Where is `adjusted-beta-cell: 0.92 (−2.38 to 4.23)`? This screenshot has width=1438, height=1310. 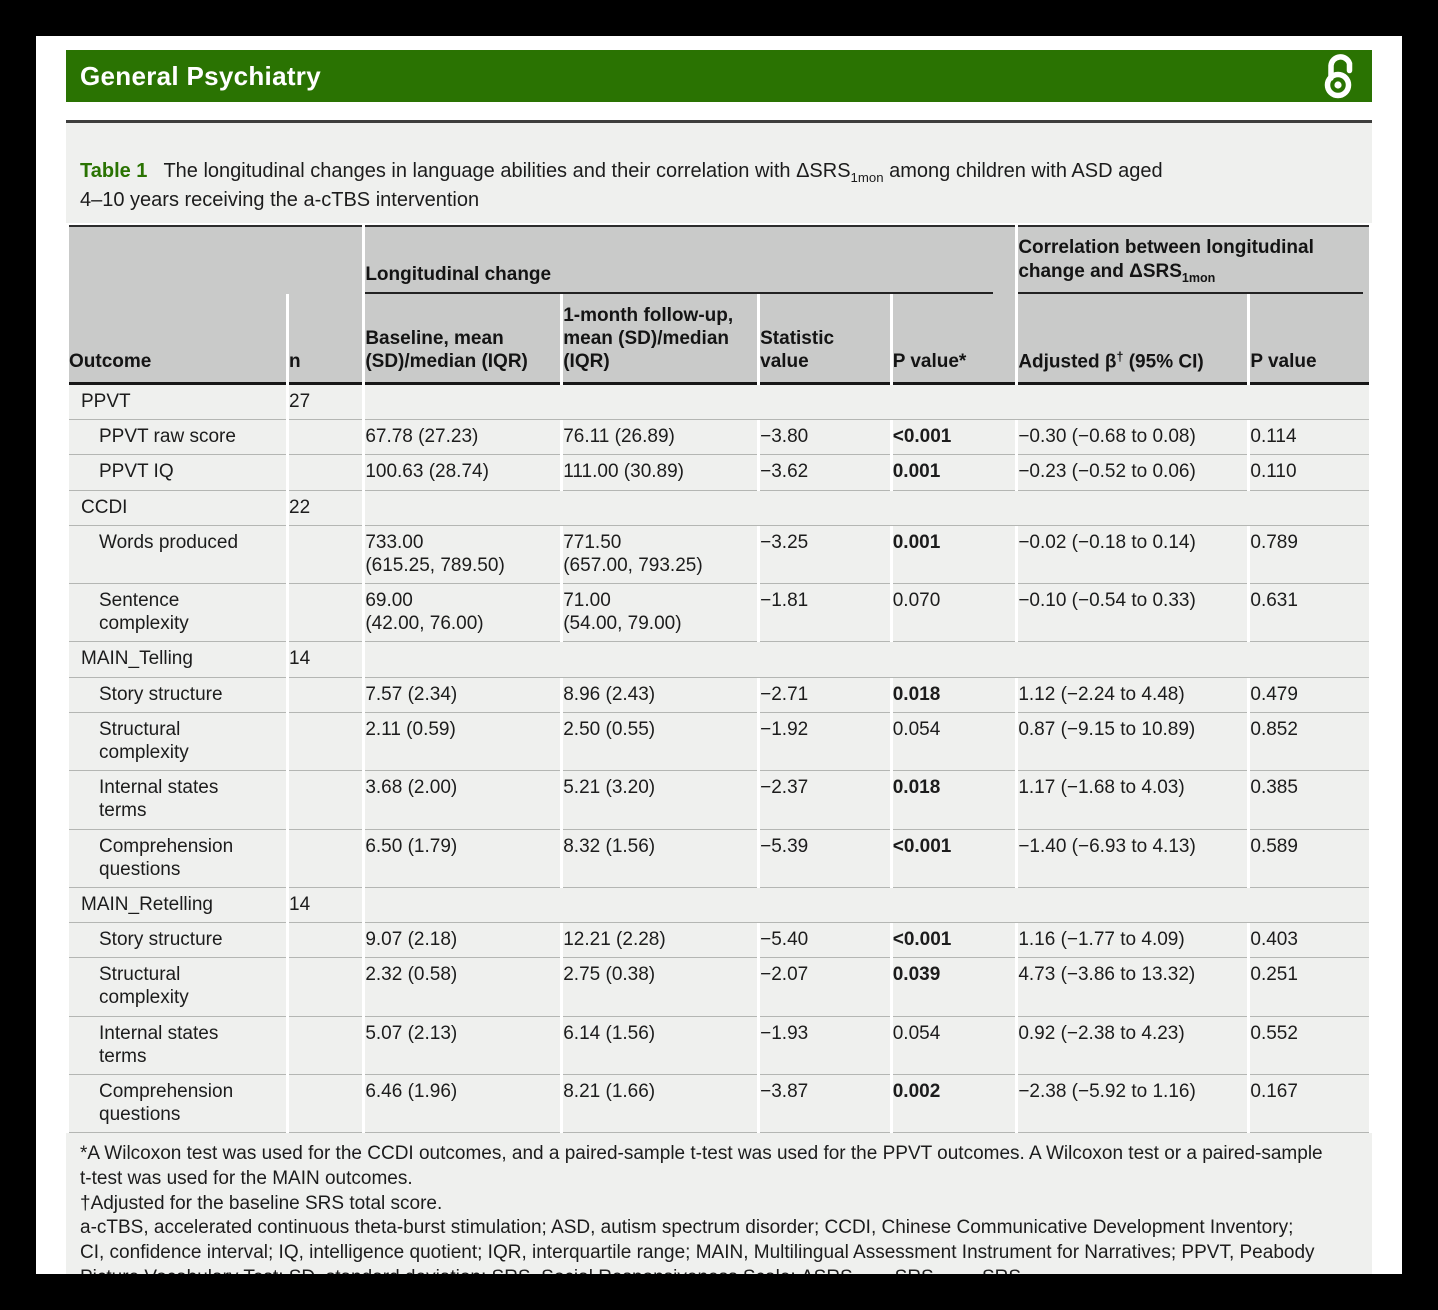 adjusted-beta-cell: 0.92 (−2.38 to 4.23) is located at coordinates (1133, 1045).